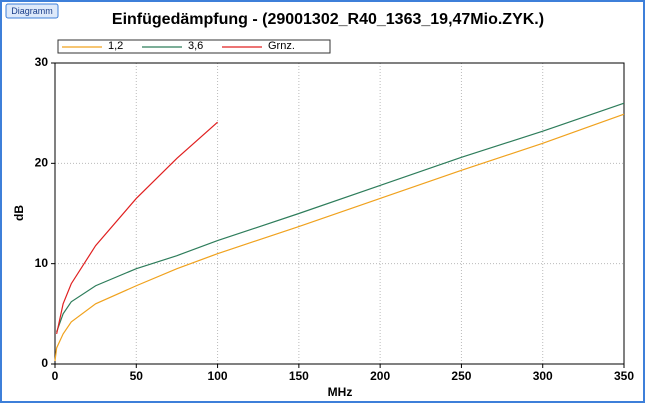 This screenshot has height=403, width=645. I want to click on x-tick-label: 250, so click(461, 376).